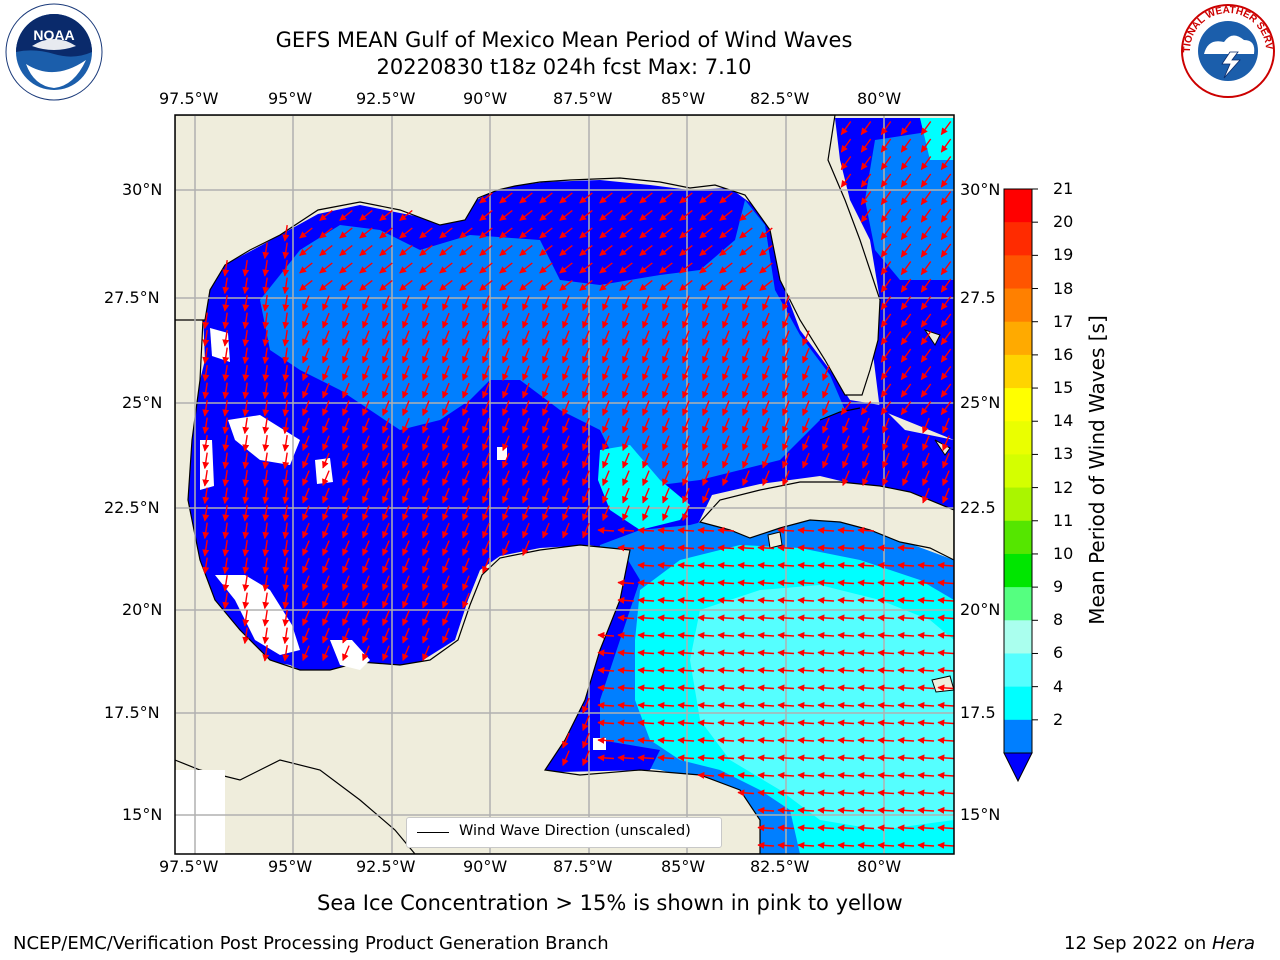  I want to click on lon-label-top: 87.5°W, so click(583, 98).